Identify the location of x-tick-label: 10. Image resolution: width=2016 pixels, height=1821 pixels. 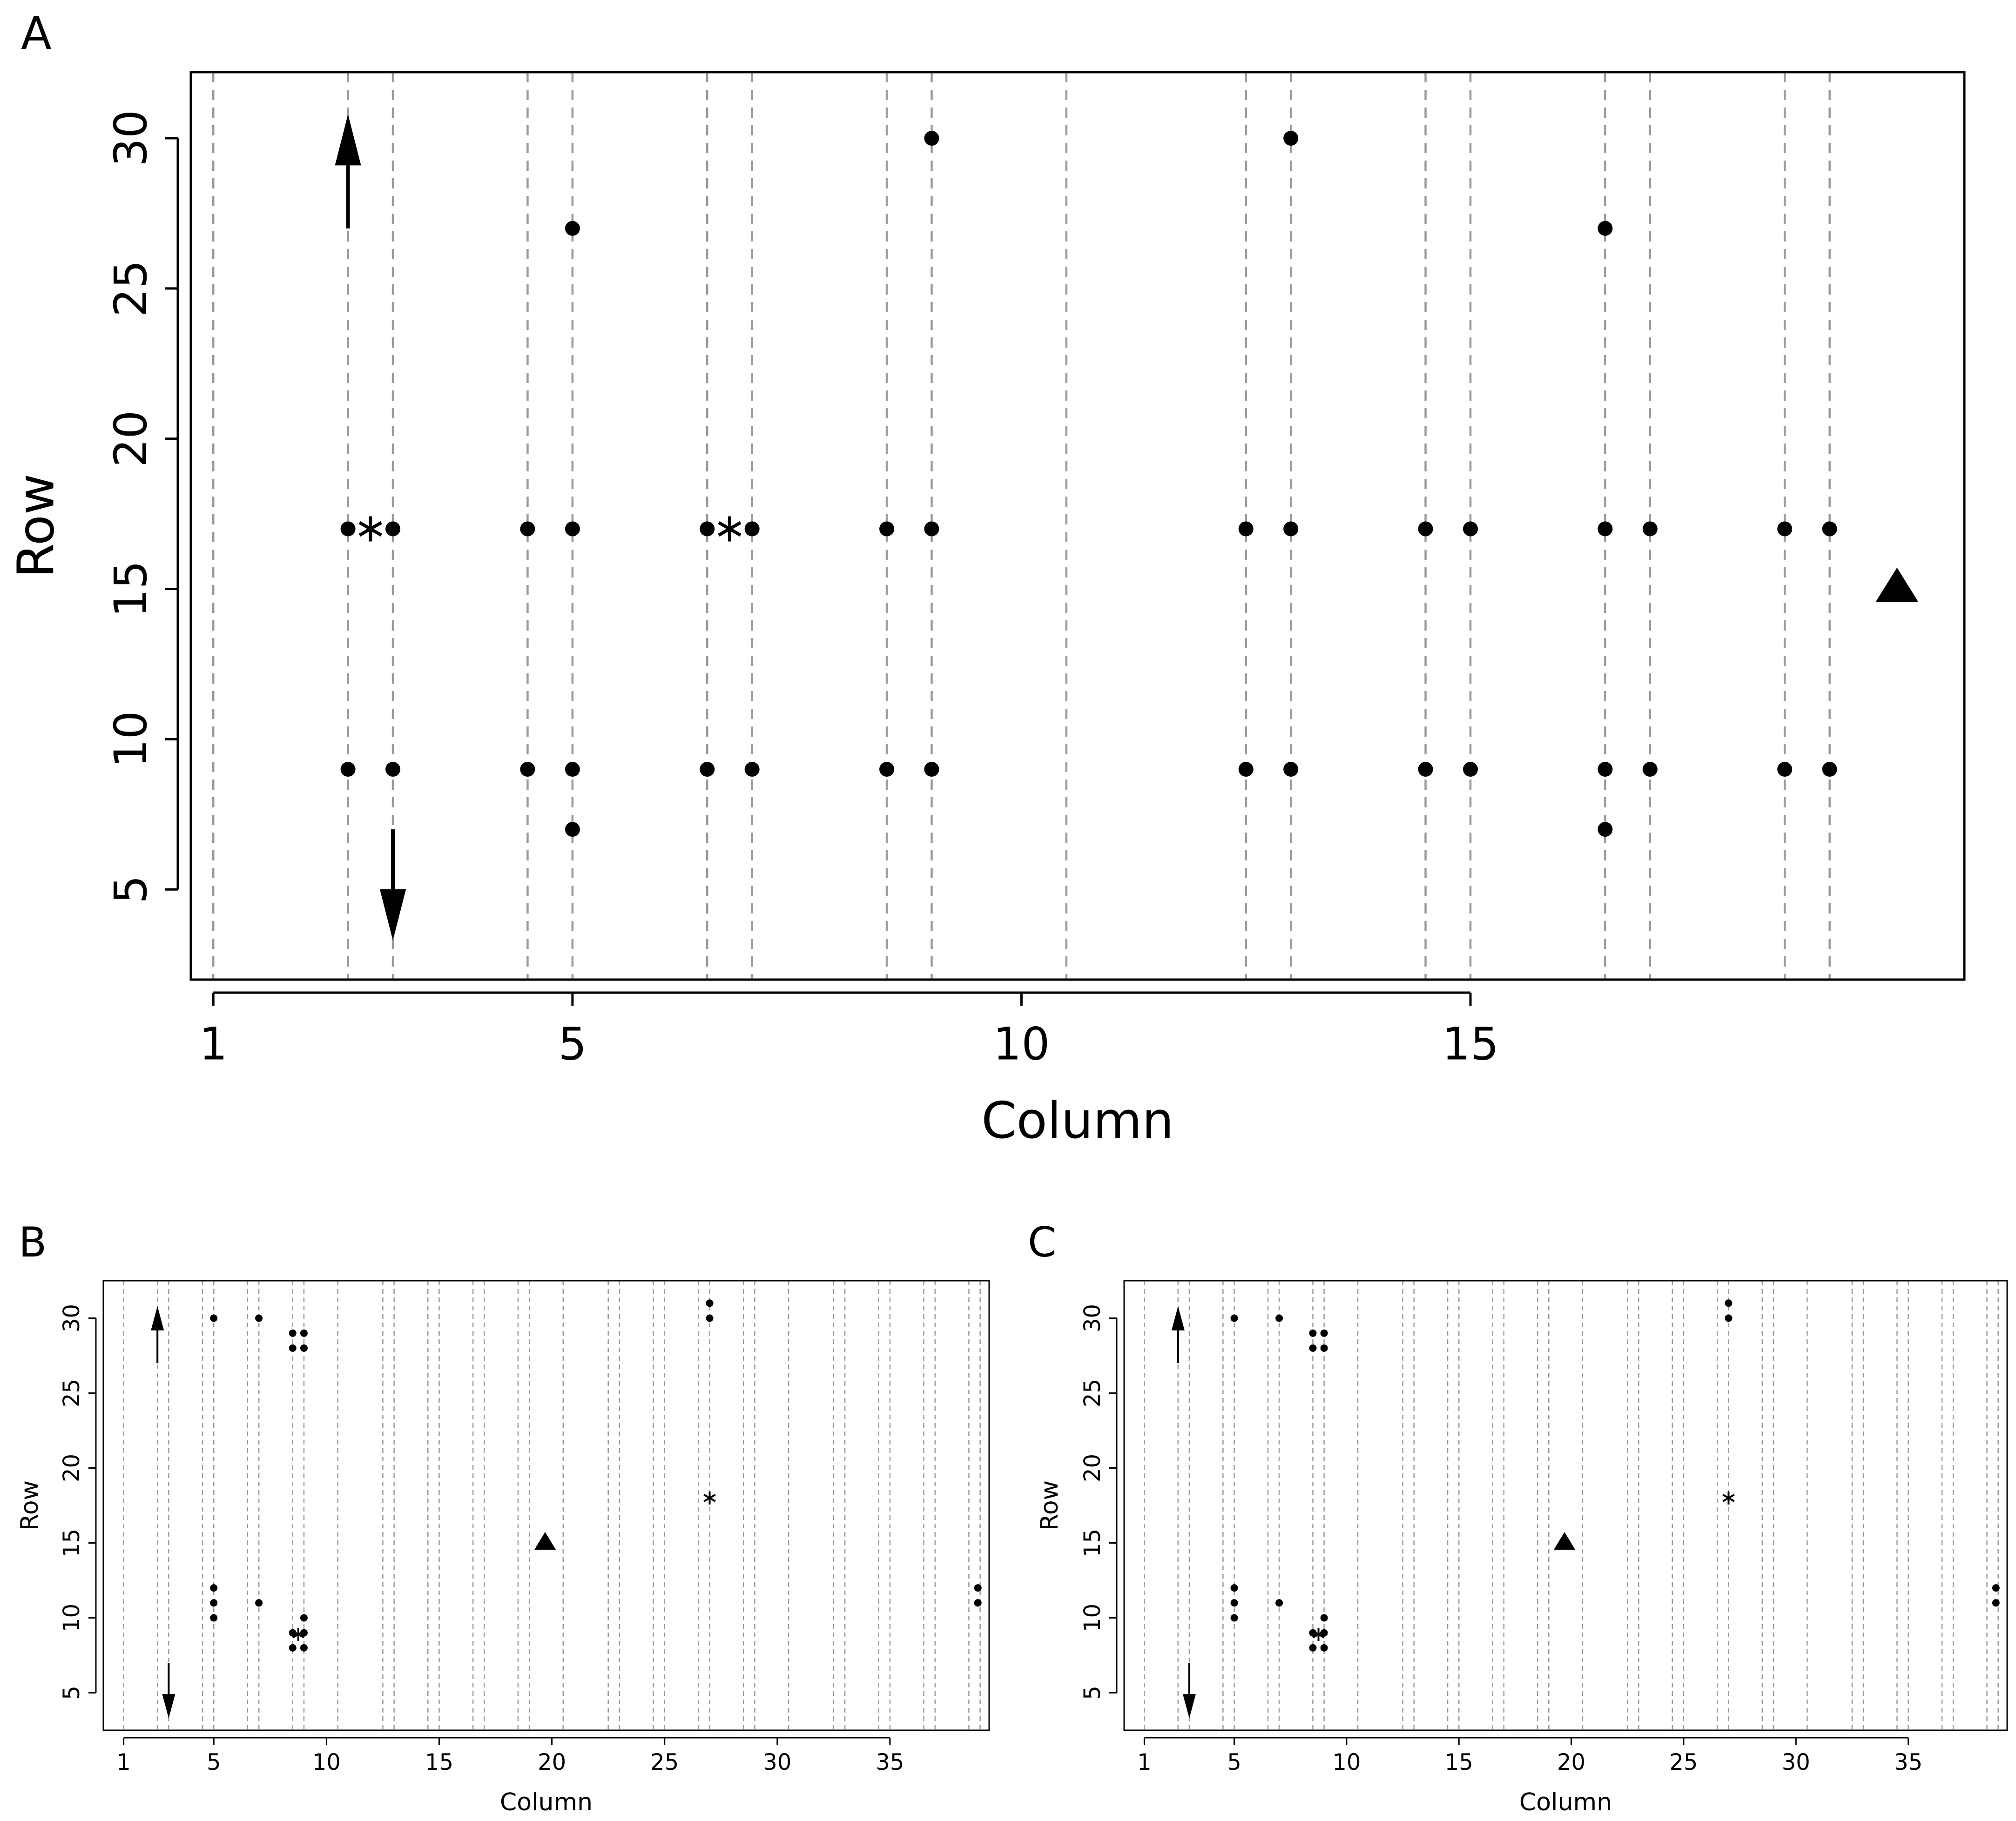
(1346, 1762).